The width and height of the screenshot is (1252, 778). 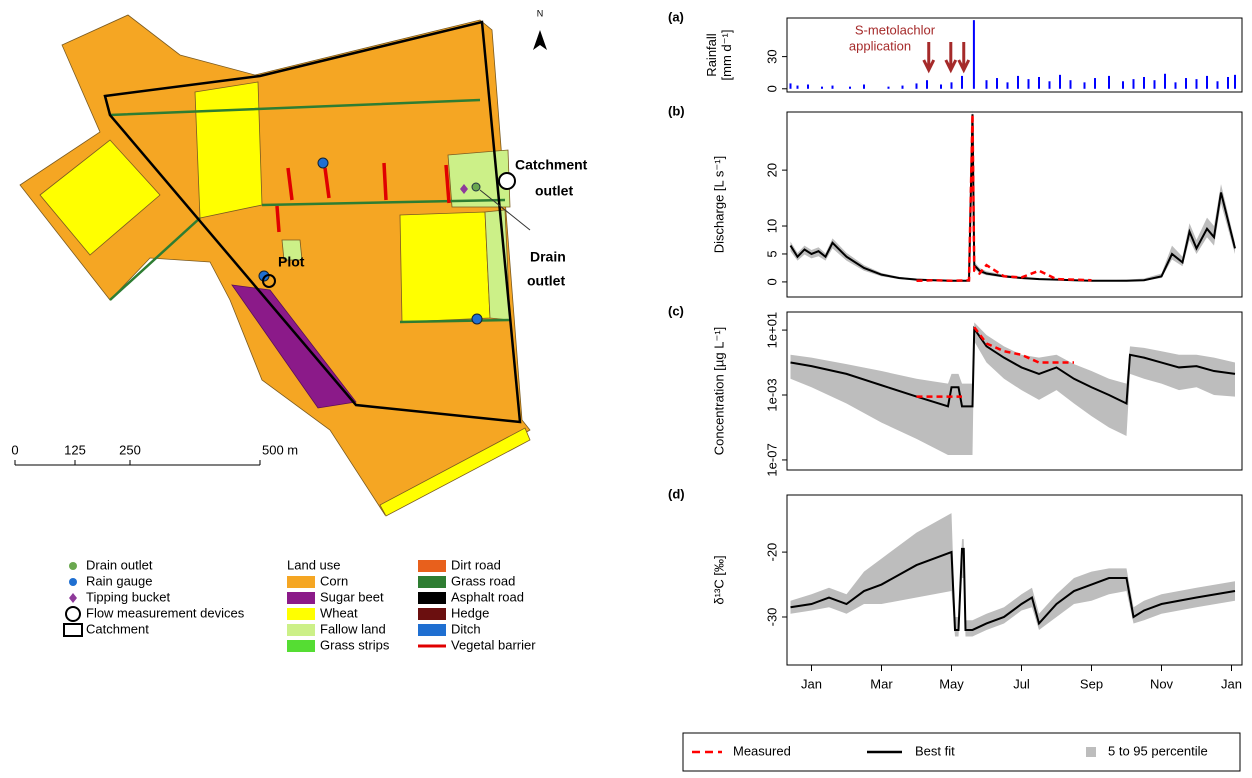 I want to click on legend-label: Grass road, so click(x=483, y=580).